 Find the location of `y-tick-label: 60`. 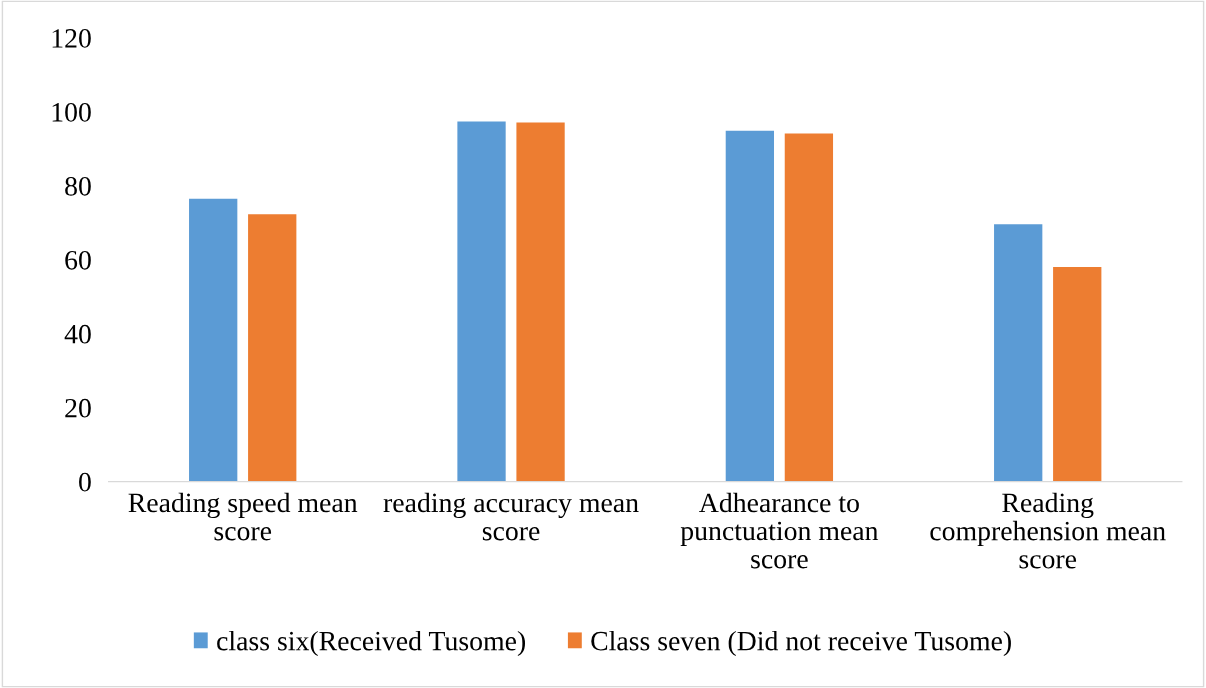

y-tick-label: 60 is located at coordinates (78, 260).